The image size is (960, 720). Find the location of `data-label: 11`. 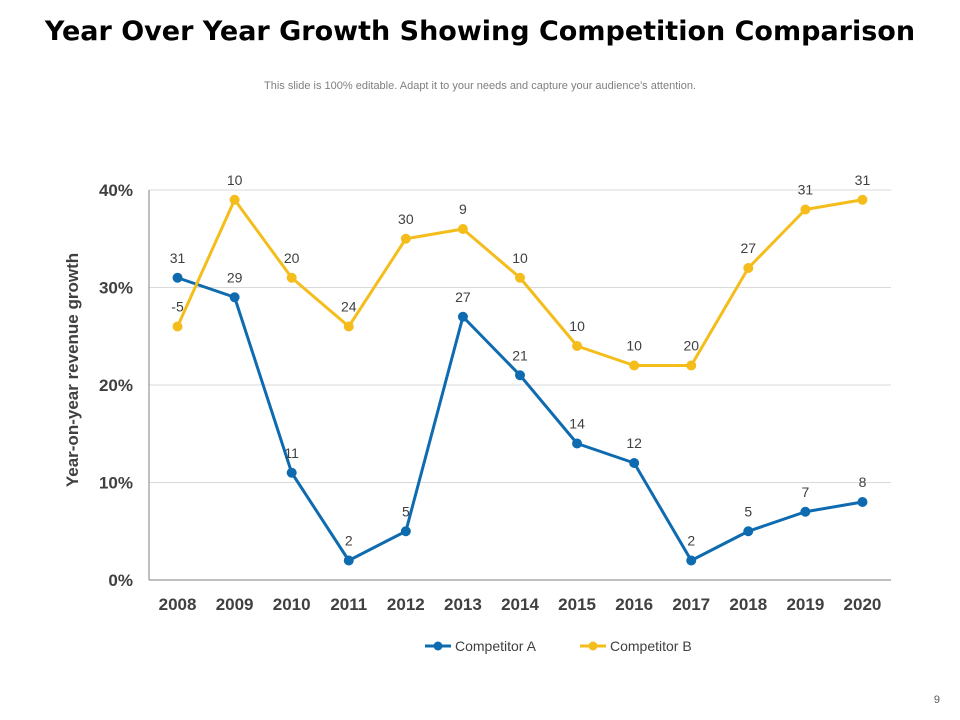

data-label: 11 is located at coordinates (291, 453).